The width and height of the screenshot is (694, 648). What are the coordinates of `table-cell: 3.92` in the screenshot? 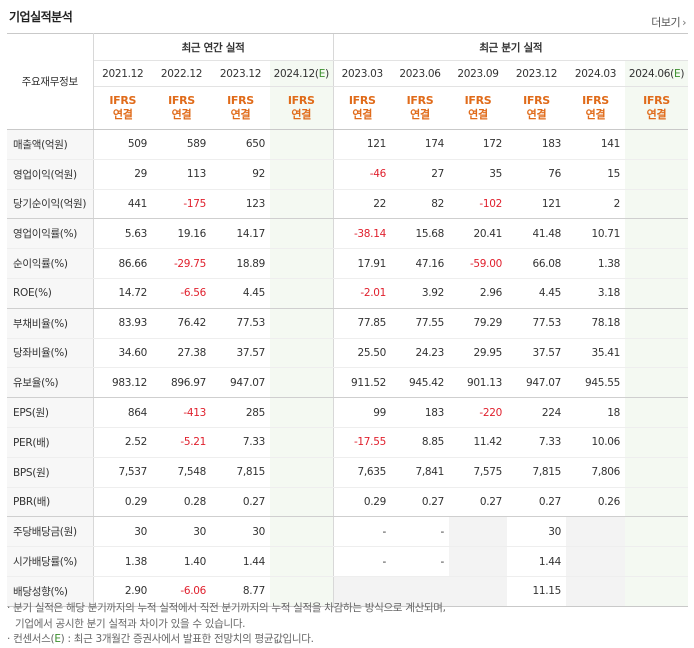 It's located at (420, 293).